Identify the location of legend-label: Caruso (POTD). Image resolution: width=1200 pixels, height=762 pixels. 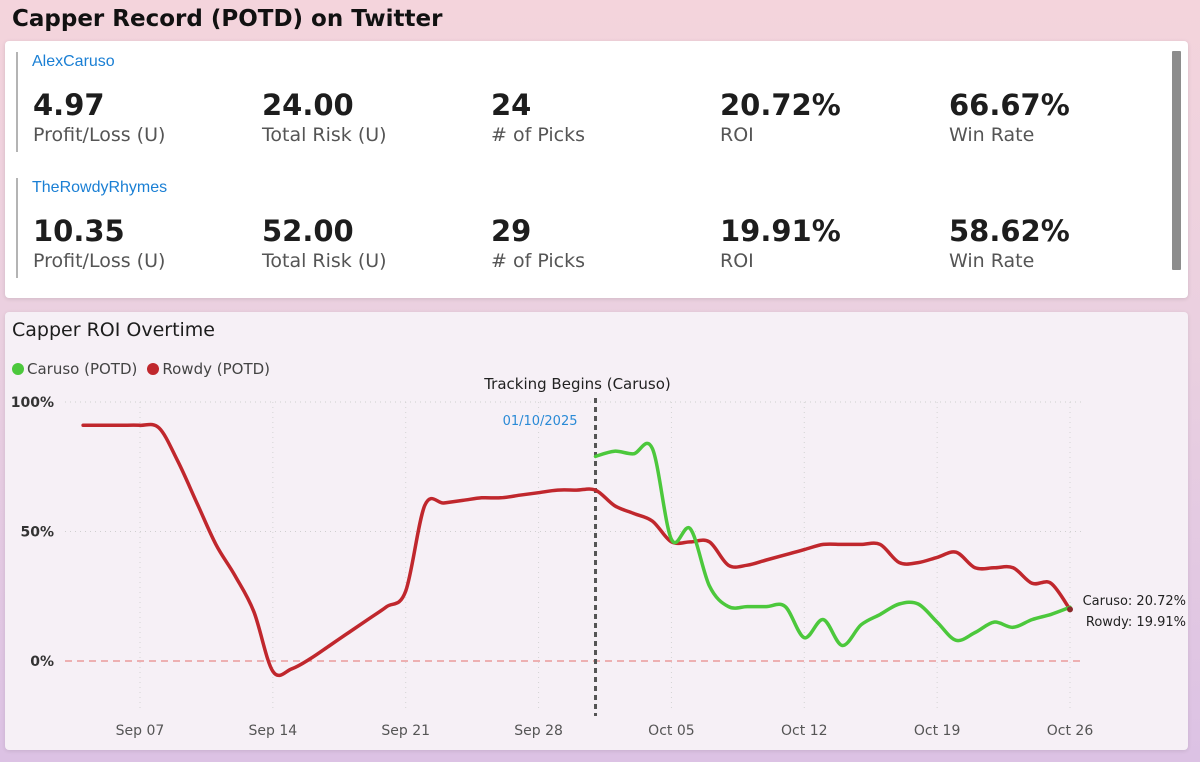
(82, 369).